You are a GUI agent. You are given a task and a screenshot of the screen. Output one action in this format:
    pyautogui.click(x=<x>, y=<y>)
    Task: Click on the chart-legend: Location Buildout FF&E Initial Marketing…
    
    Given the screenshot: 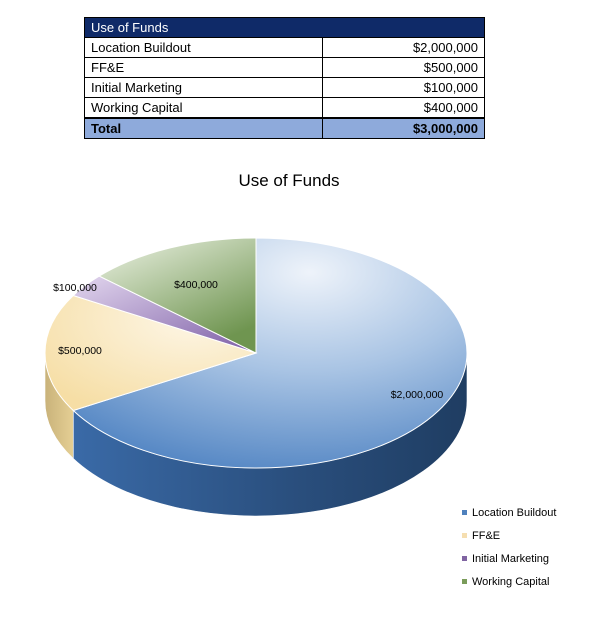 What is the action you would take?
    pyautogui.click(x=509, y=550)
    